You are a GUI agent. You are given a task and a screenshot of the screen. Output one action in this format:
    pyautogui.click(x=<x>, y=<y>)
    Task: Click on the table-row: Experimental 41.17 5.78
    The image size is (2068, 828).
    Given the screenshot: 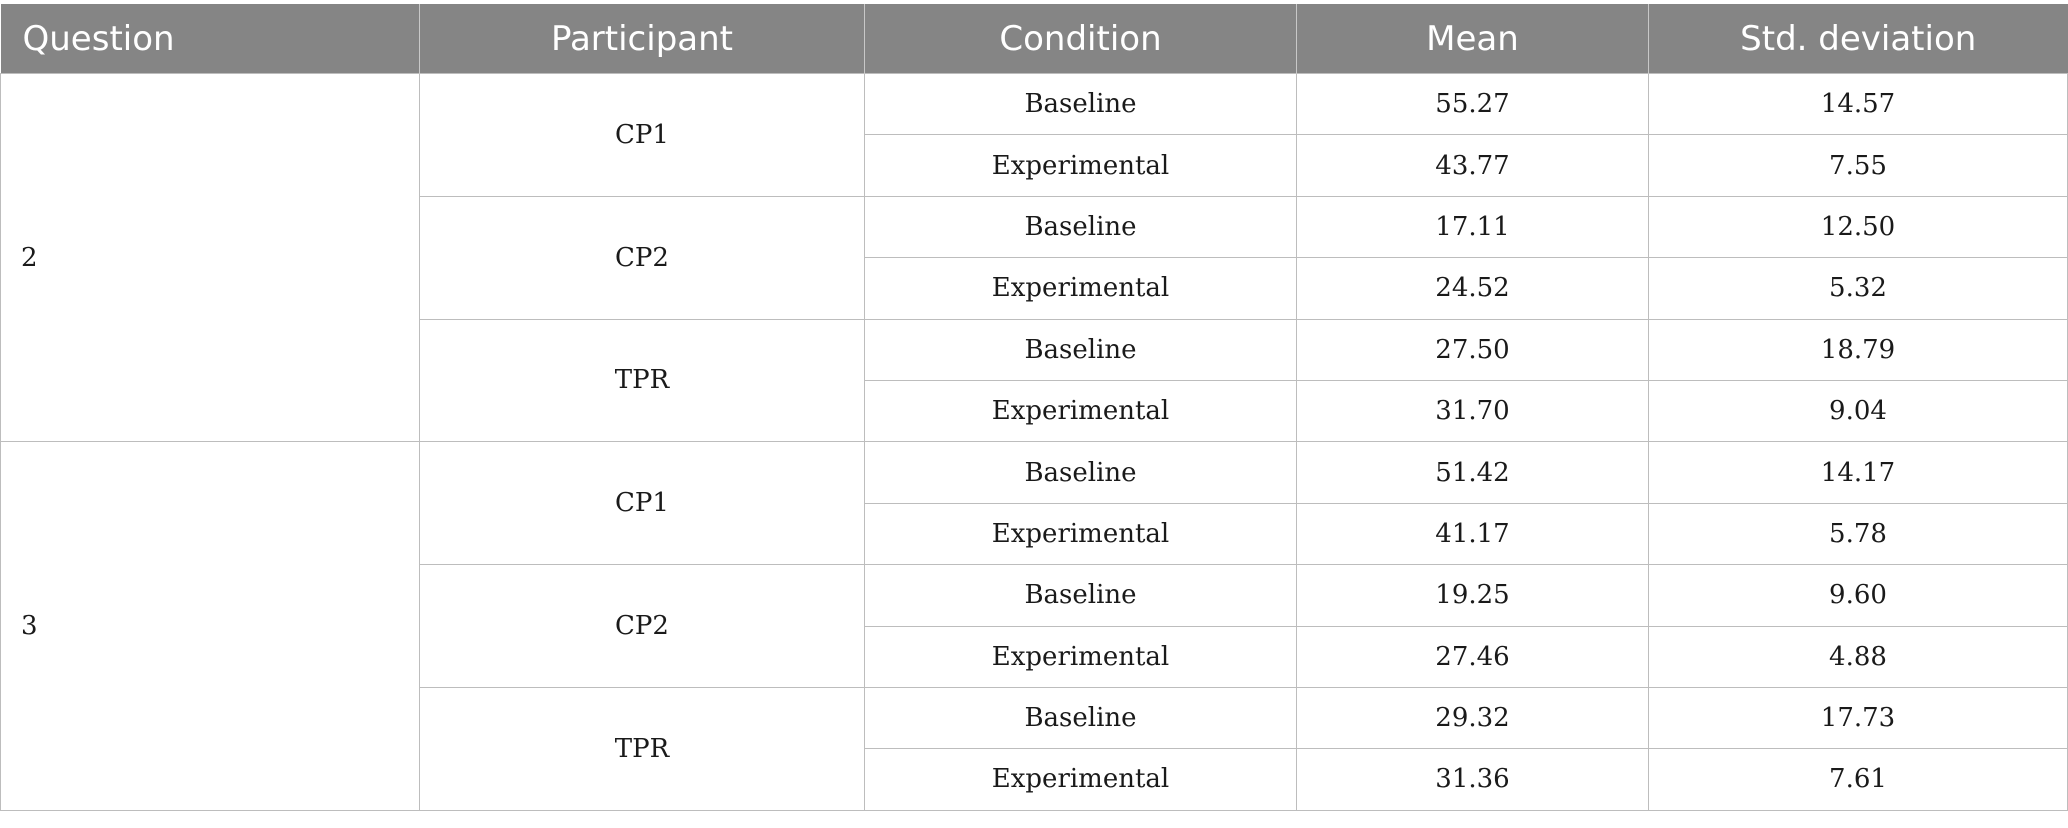 What is the action you would take?
    pyautogui.click(x=1034, y=534)
    